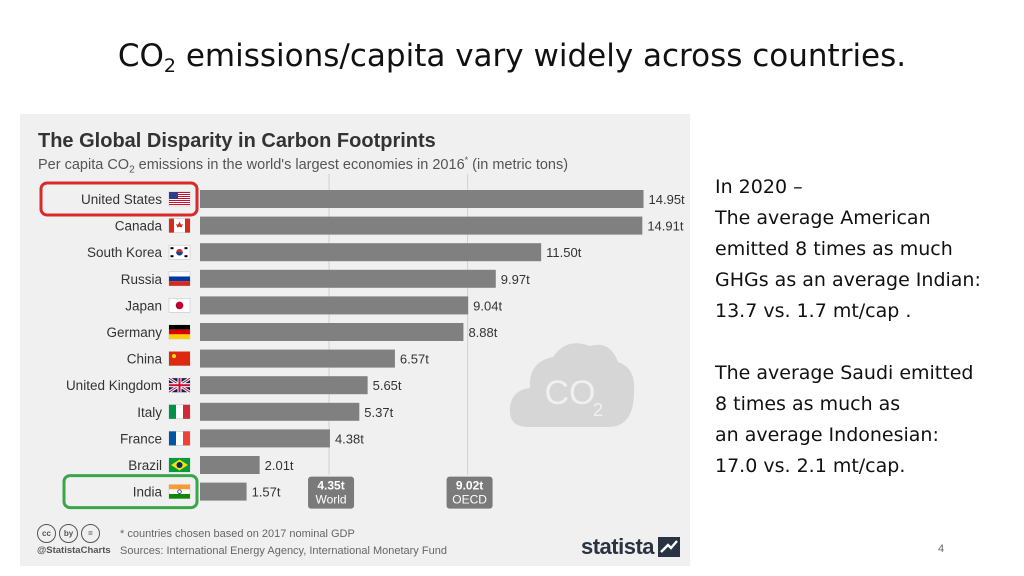 This screenshot has height=576, width=1024. I want to click on side-text-line: an average Indonesian:, so click(827, 435).